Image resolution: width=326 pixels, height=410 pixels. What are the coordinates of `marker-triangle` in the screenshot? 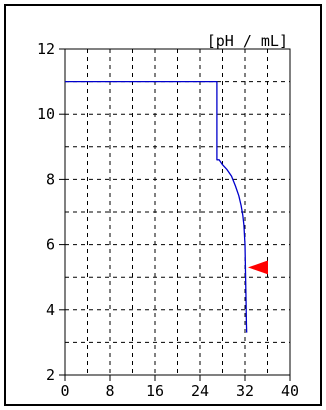 It's located at (258, 267).